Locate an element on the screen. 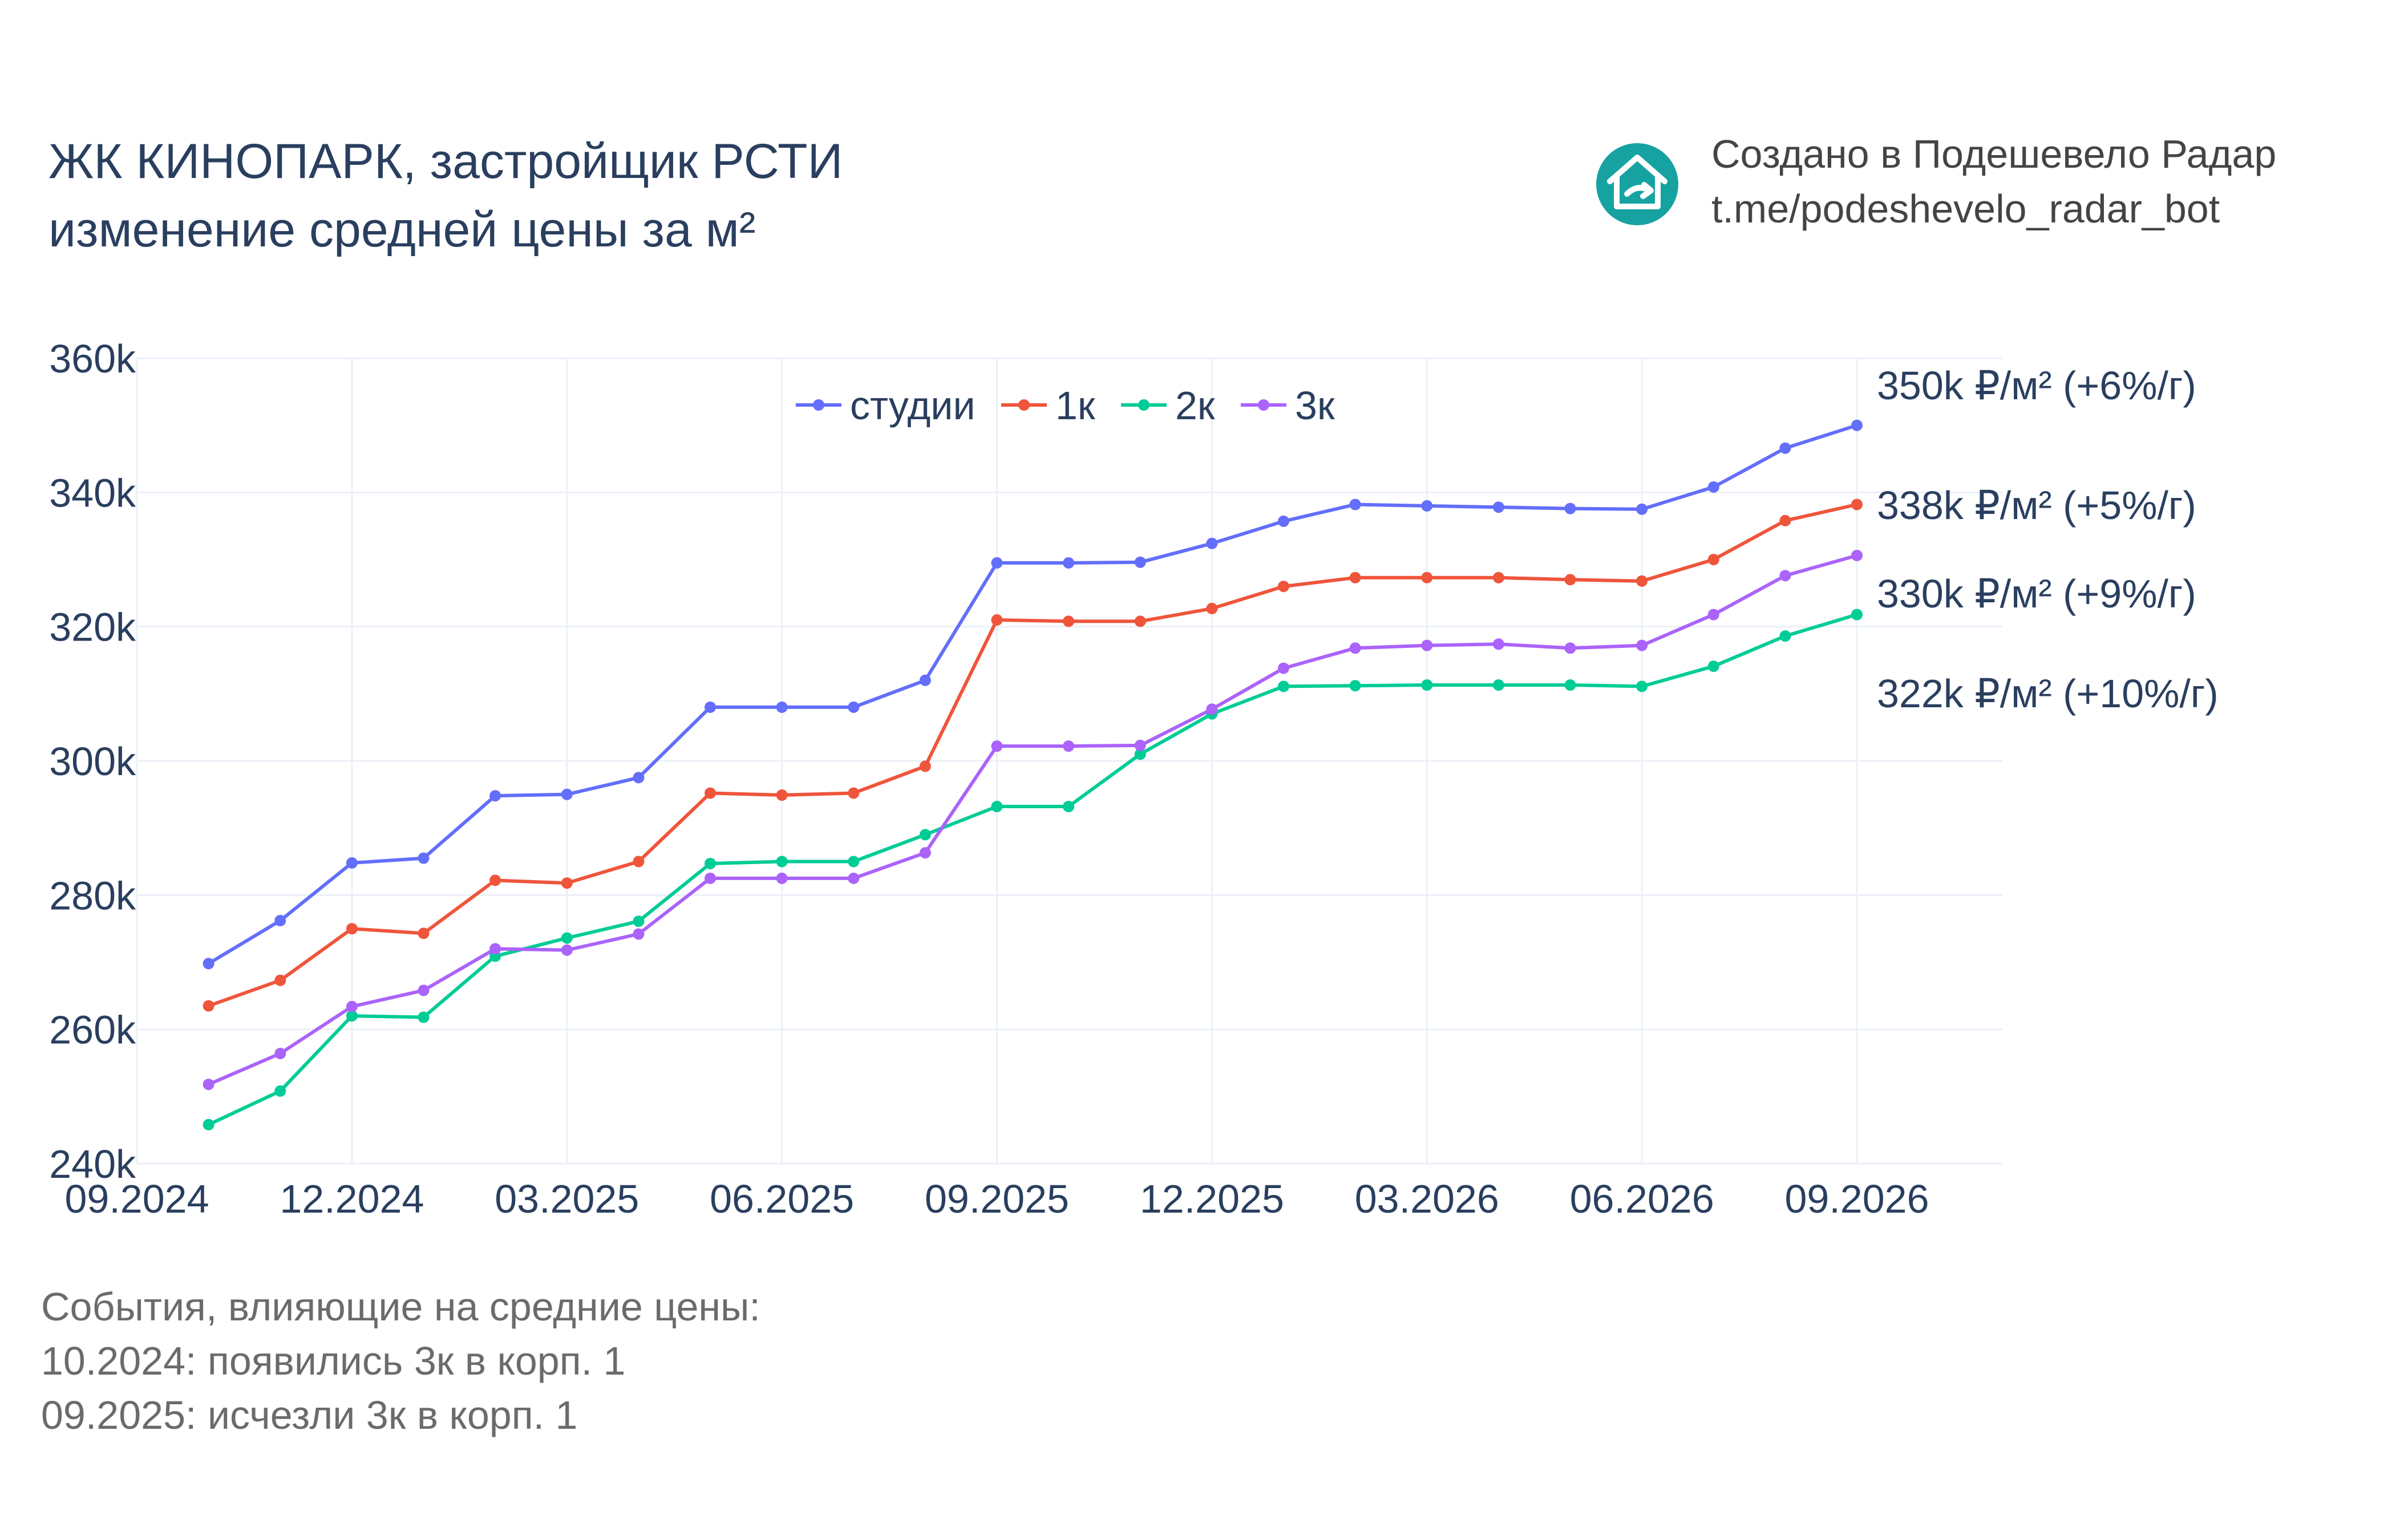  series-end-label: 330k ₽/м² (+9%/г) is located at coordinates (2037, 594).